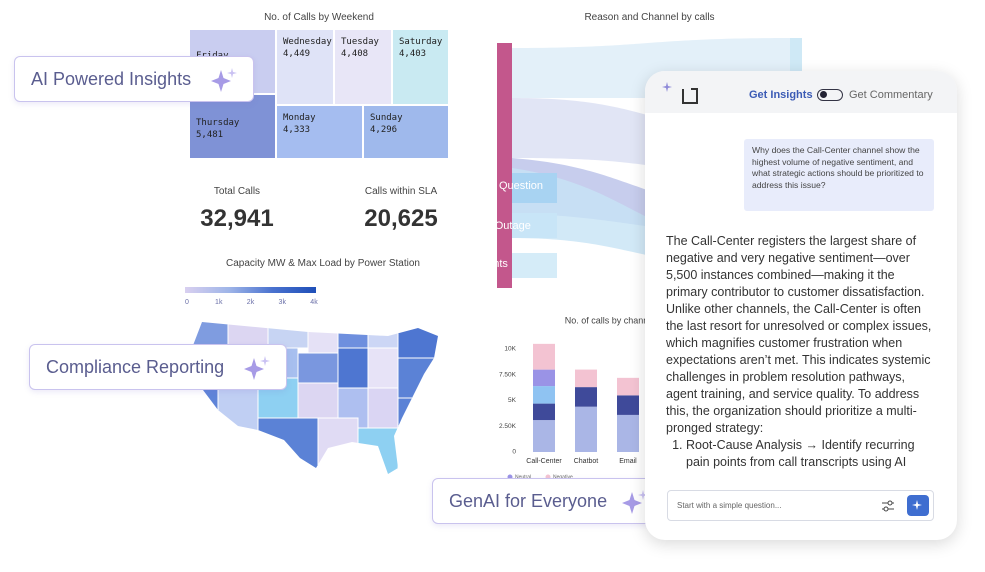 This screenshot has width=985, height=572. What do you see at coordinates (363, 67) in the screenshot?
I see `treemap-cell: Tuesday 4,408` at bounding box center [363, 67].